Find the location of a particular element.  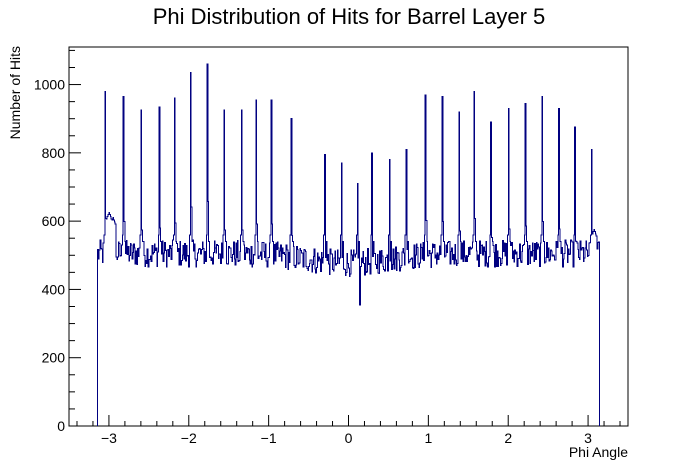

x-tick-label: 0 is located at coordinates (349, 438).